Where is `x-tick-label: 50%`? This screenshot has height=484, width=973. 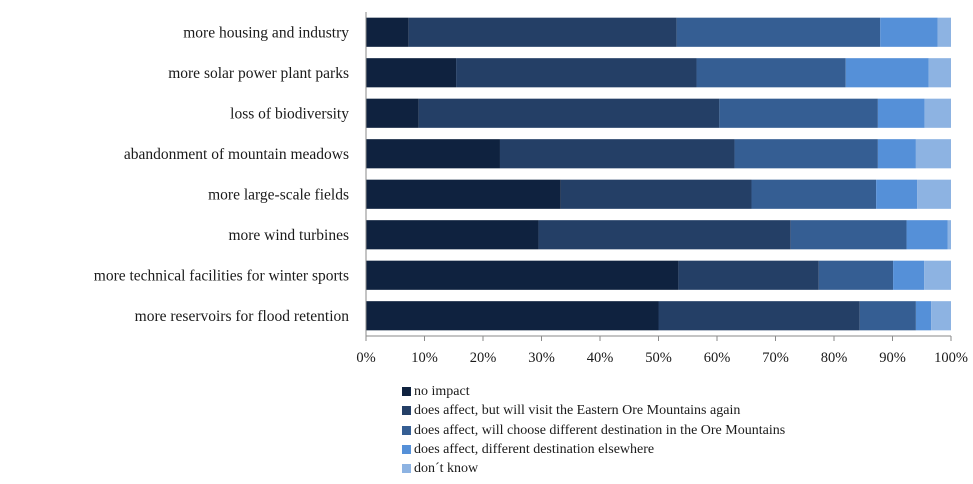
x-tick-label: 50% is located at coordinates (658, 358).